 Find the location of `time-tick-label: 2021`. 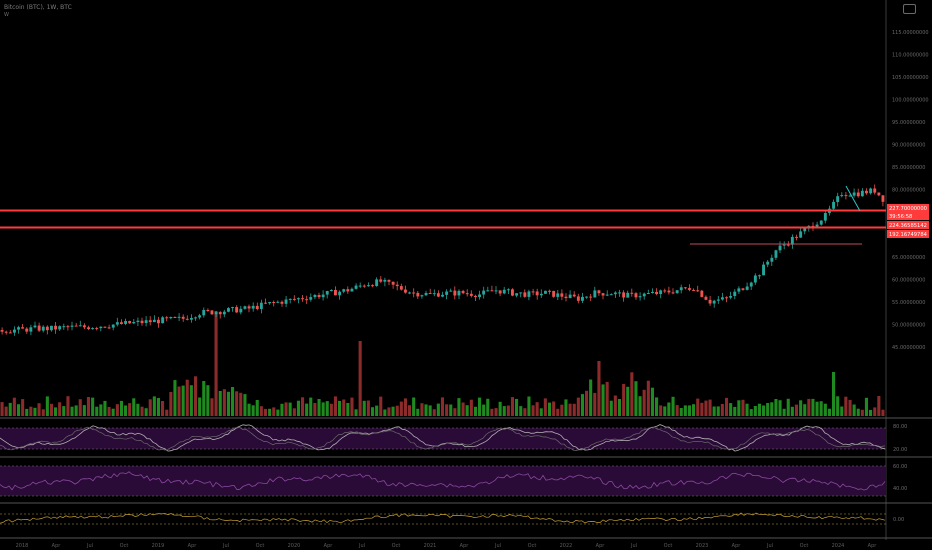

time-tick-label: 2021 is located at coordinates (430, 546).